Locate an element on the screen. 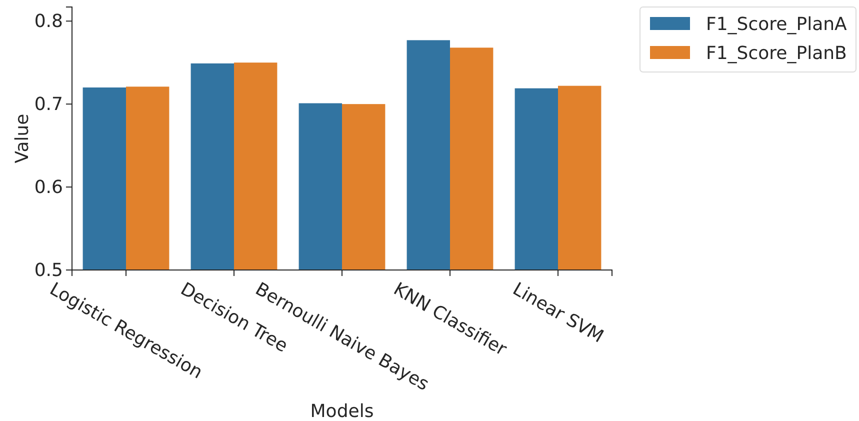  y-axis-title: Value is located at coordinates (22, 139).